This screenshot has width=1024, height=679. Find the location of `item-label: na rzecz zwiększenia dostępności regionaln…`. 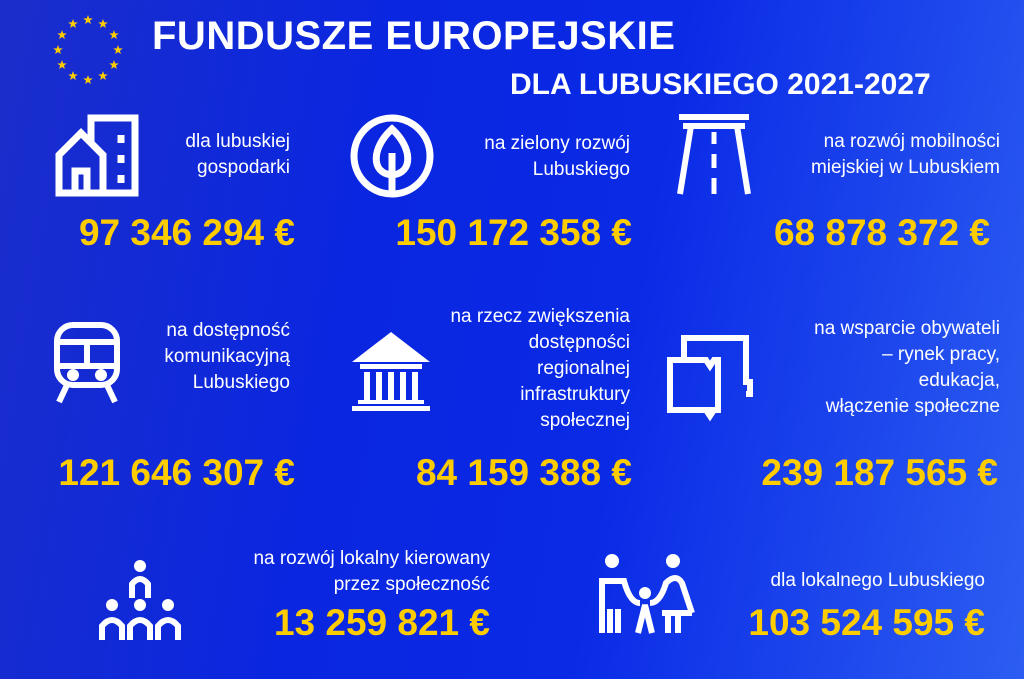

item-label: na rzecz zwiększenia dostępności regionaln… is located at coordinates (540, 368).